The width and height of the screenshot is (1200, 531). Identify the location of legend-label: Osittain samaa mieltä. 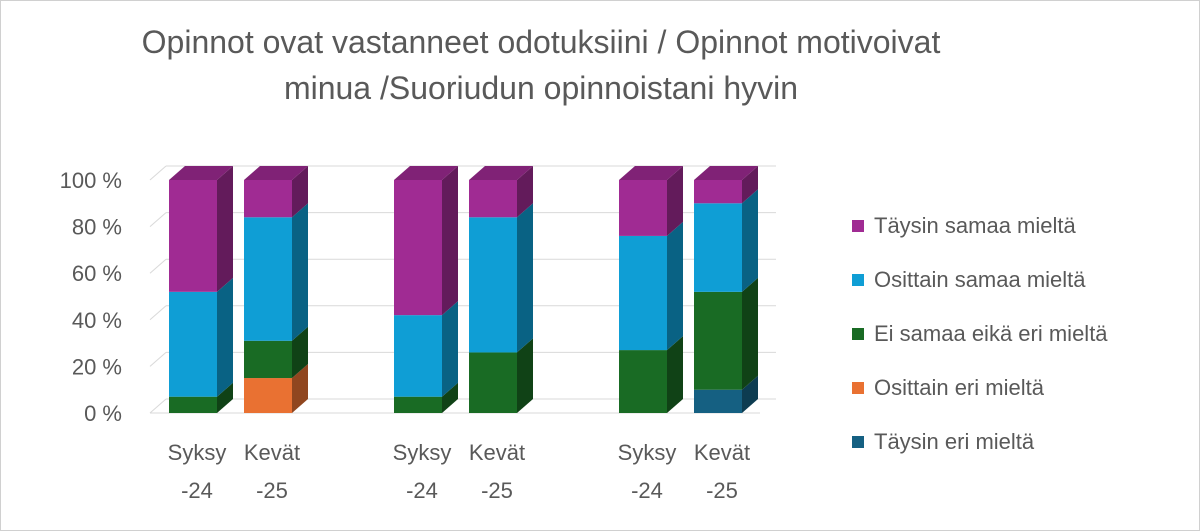
(980, 279).